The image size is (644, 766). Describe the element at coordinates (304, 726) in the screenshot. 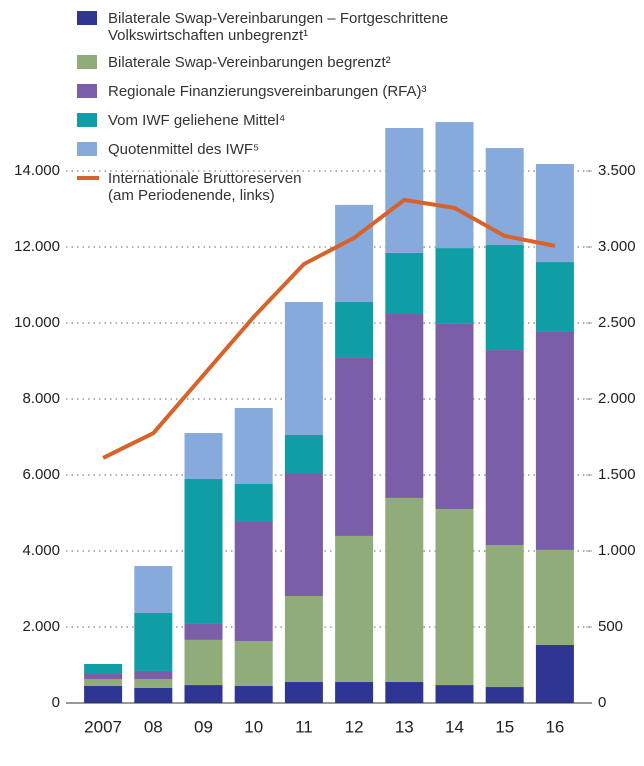

I see `x-tick-label: 11` at that location.